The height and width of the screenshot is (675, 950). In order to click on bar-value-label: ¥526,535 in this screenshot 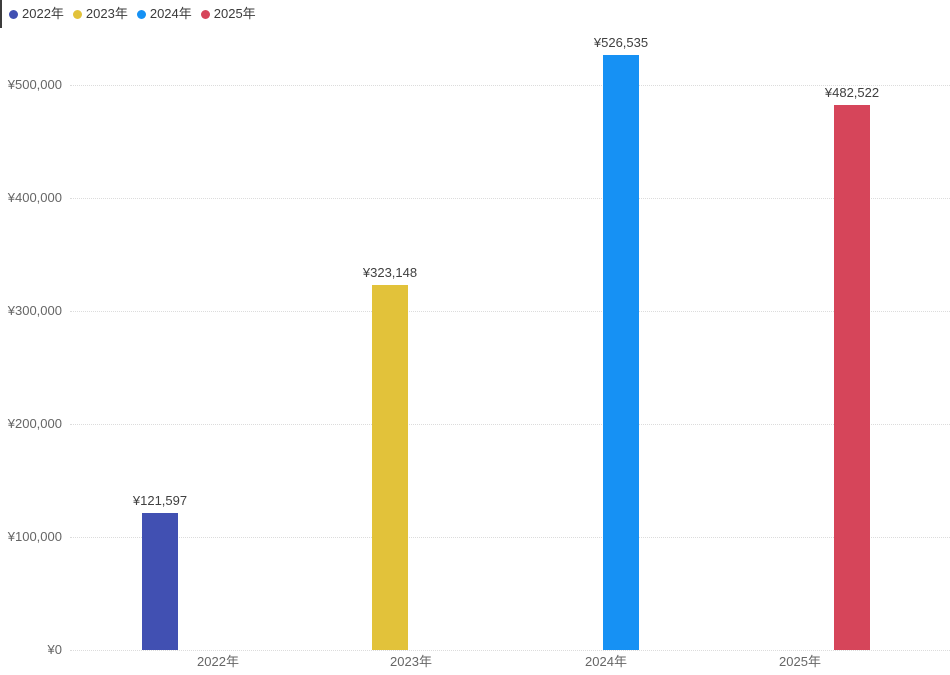, I will do `click(621, 42)`.